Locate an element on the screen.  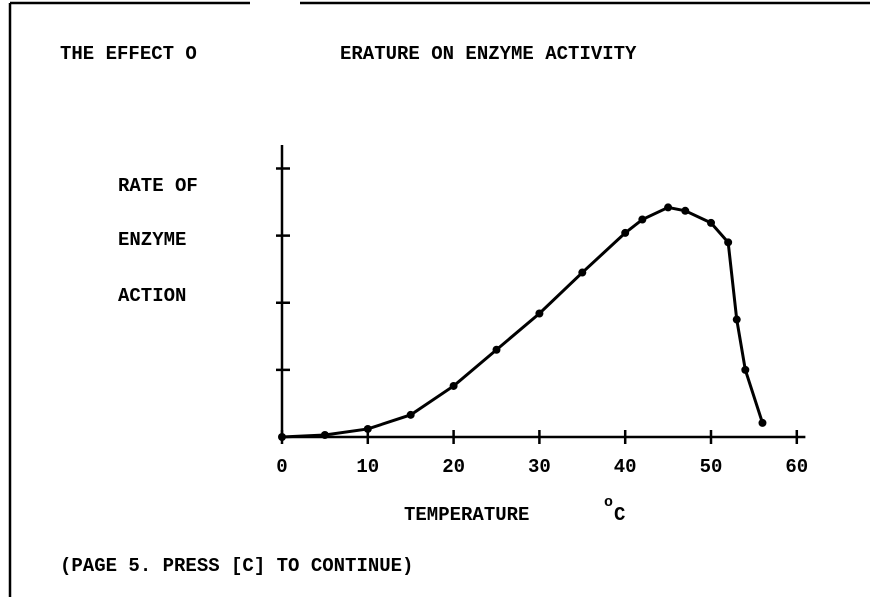
x-unit: C is located at coordinates (619, 515).